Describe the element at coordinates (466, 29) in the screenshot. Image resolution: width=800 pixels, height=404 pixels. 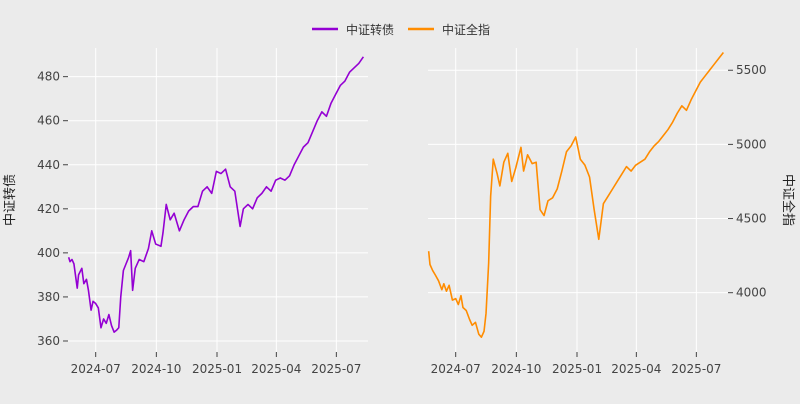
I see `legend-label: 中证全指` at that location.